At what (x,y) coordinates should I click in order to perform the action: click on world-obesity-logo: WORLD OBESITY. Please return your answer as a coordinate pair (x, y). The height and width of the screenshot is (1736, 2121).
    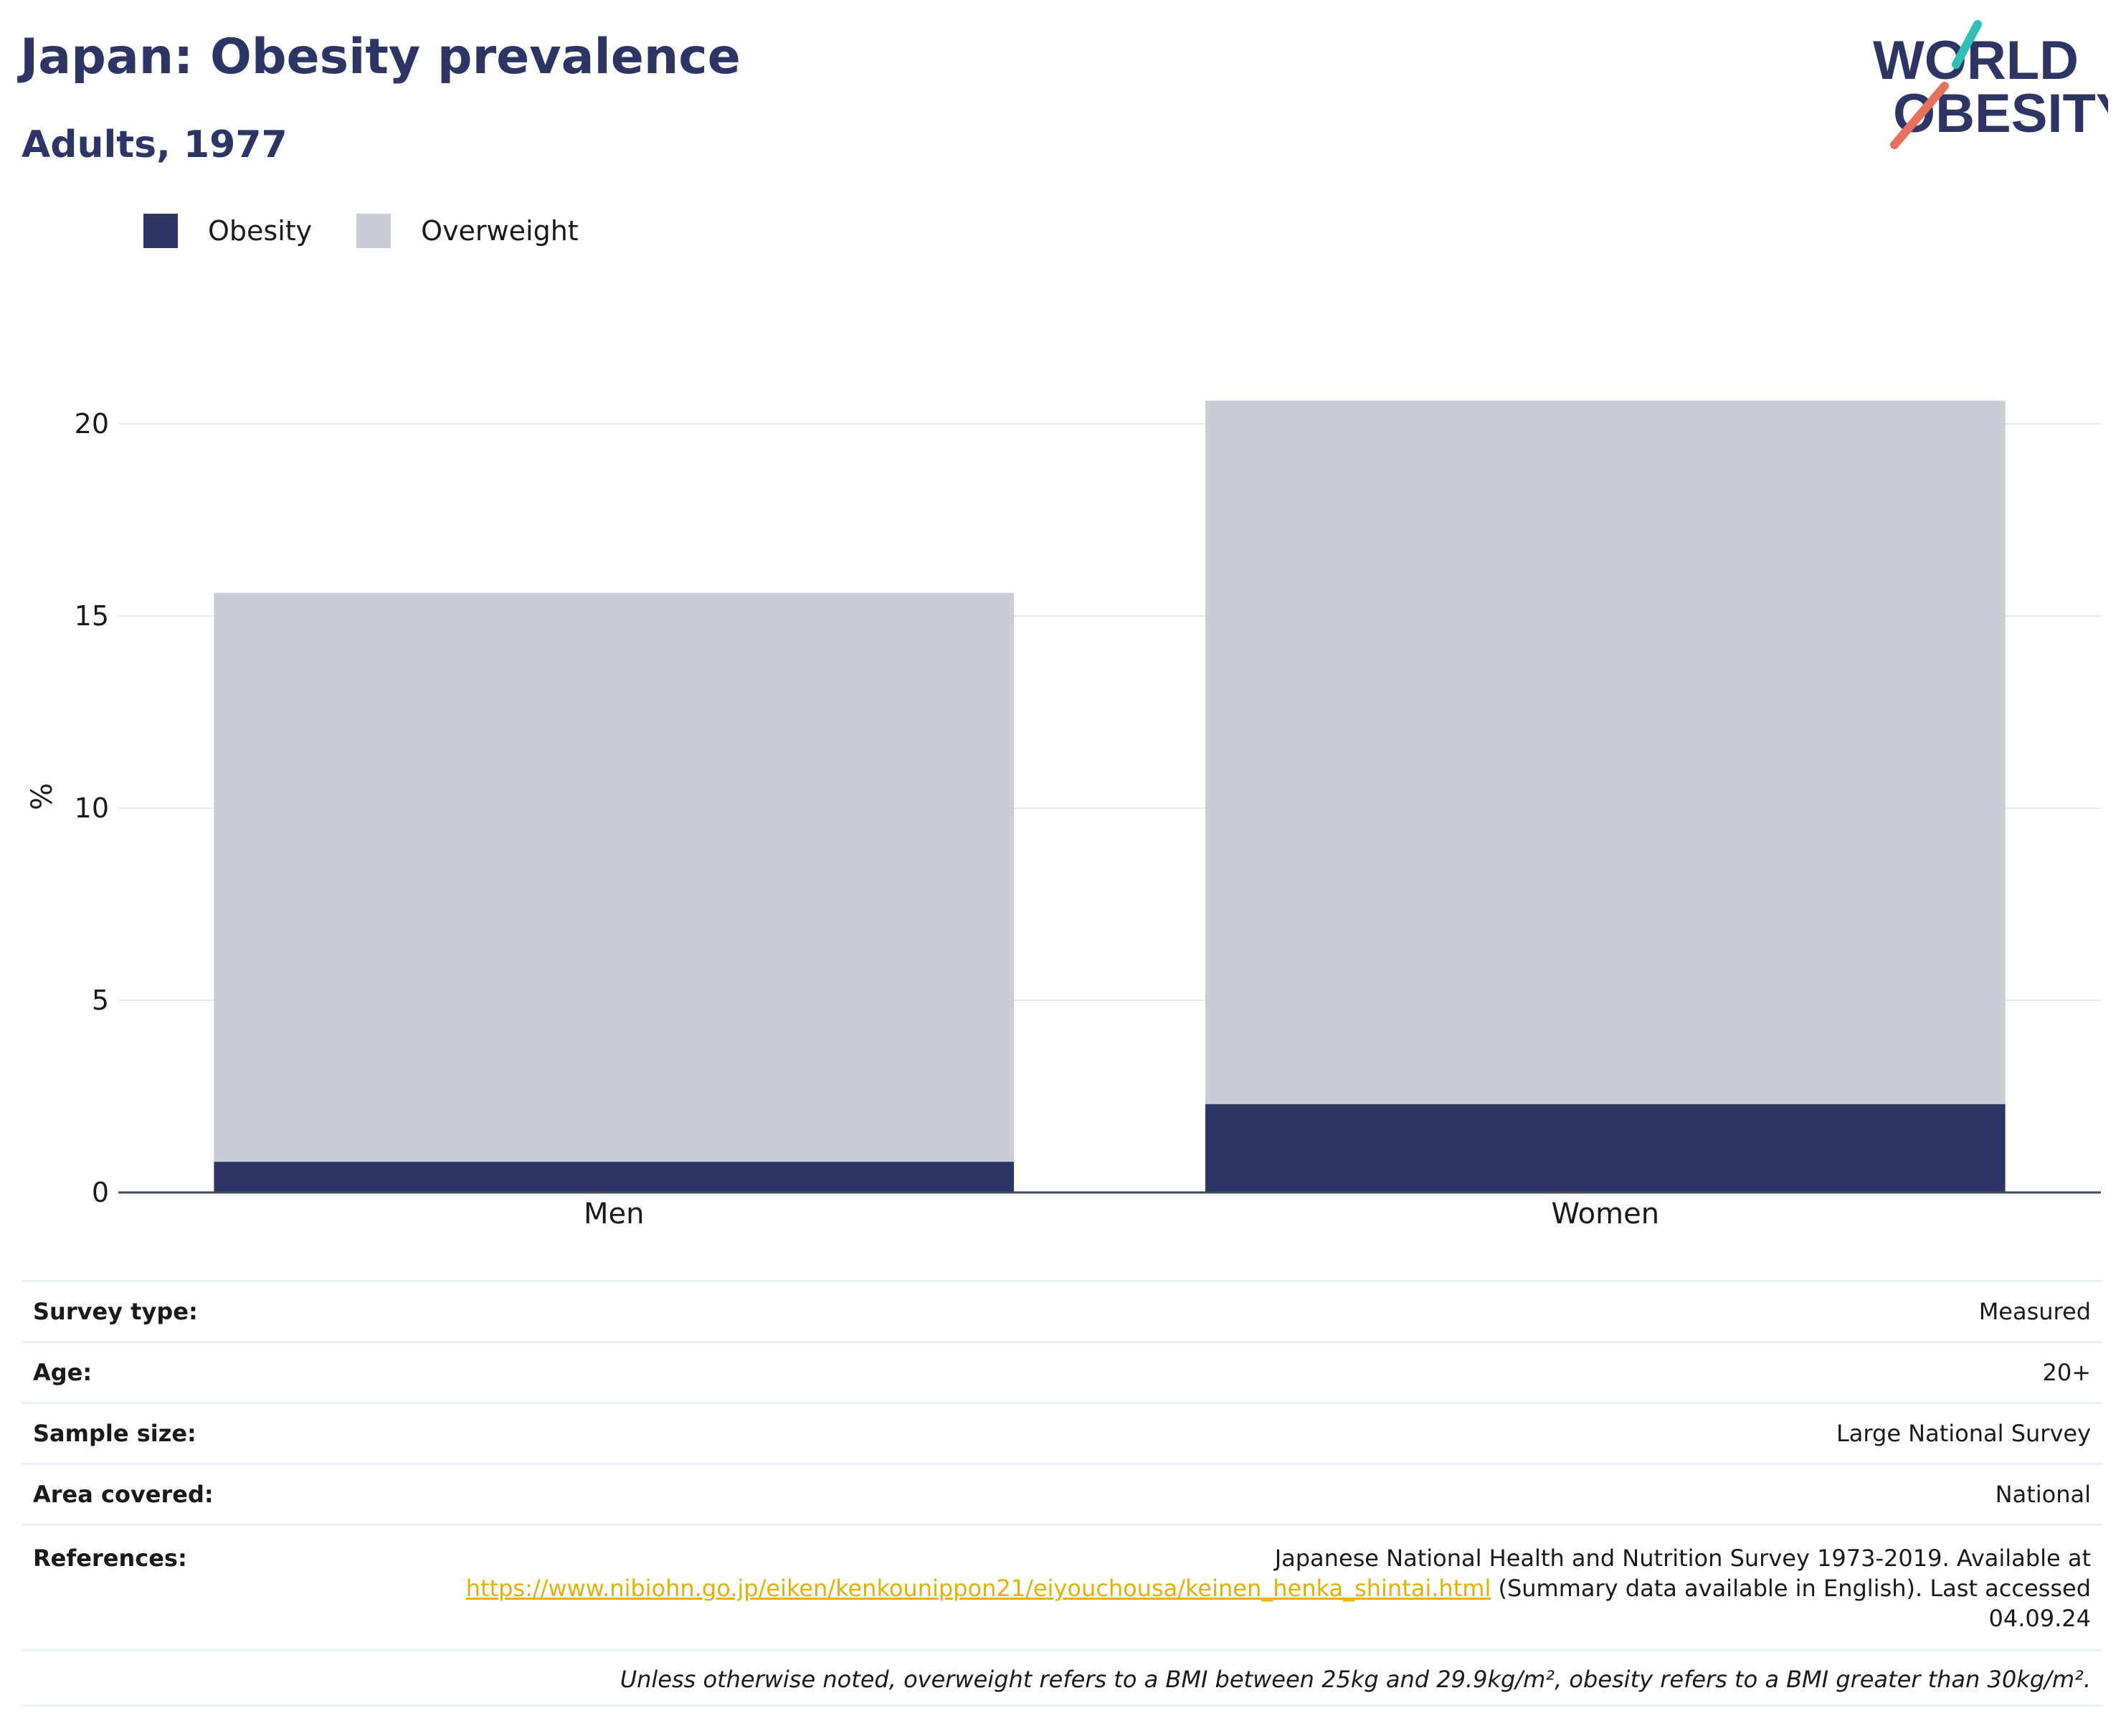
    Looking at the image, I should click on (1990, 85).